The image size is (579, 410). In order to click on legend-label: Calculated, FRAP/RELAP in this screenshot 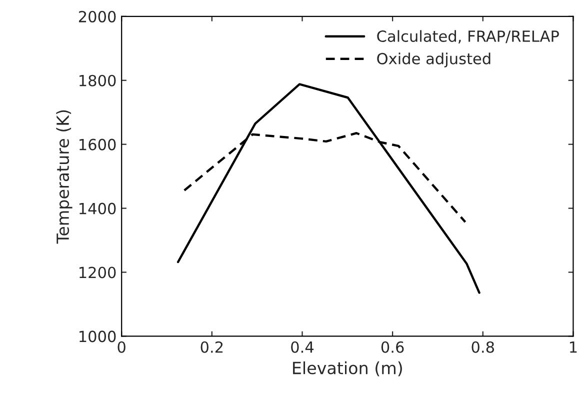, I will do `click(468, 37)`.